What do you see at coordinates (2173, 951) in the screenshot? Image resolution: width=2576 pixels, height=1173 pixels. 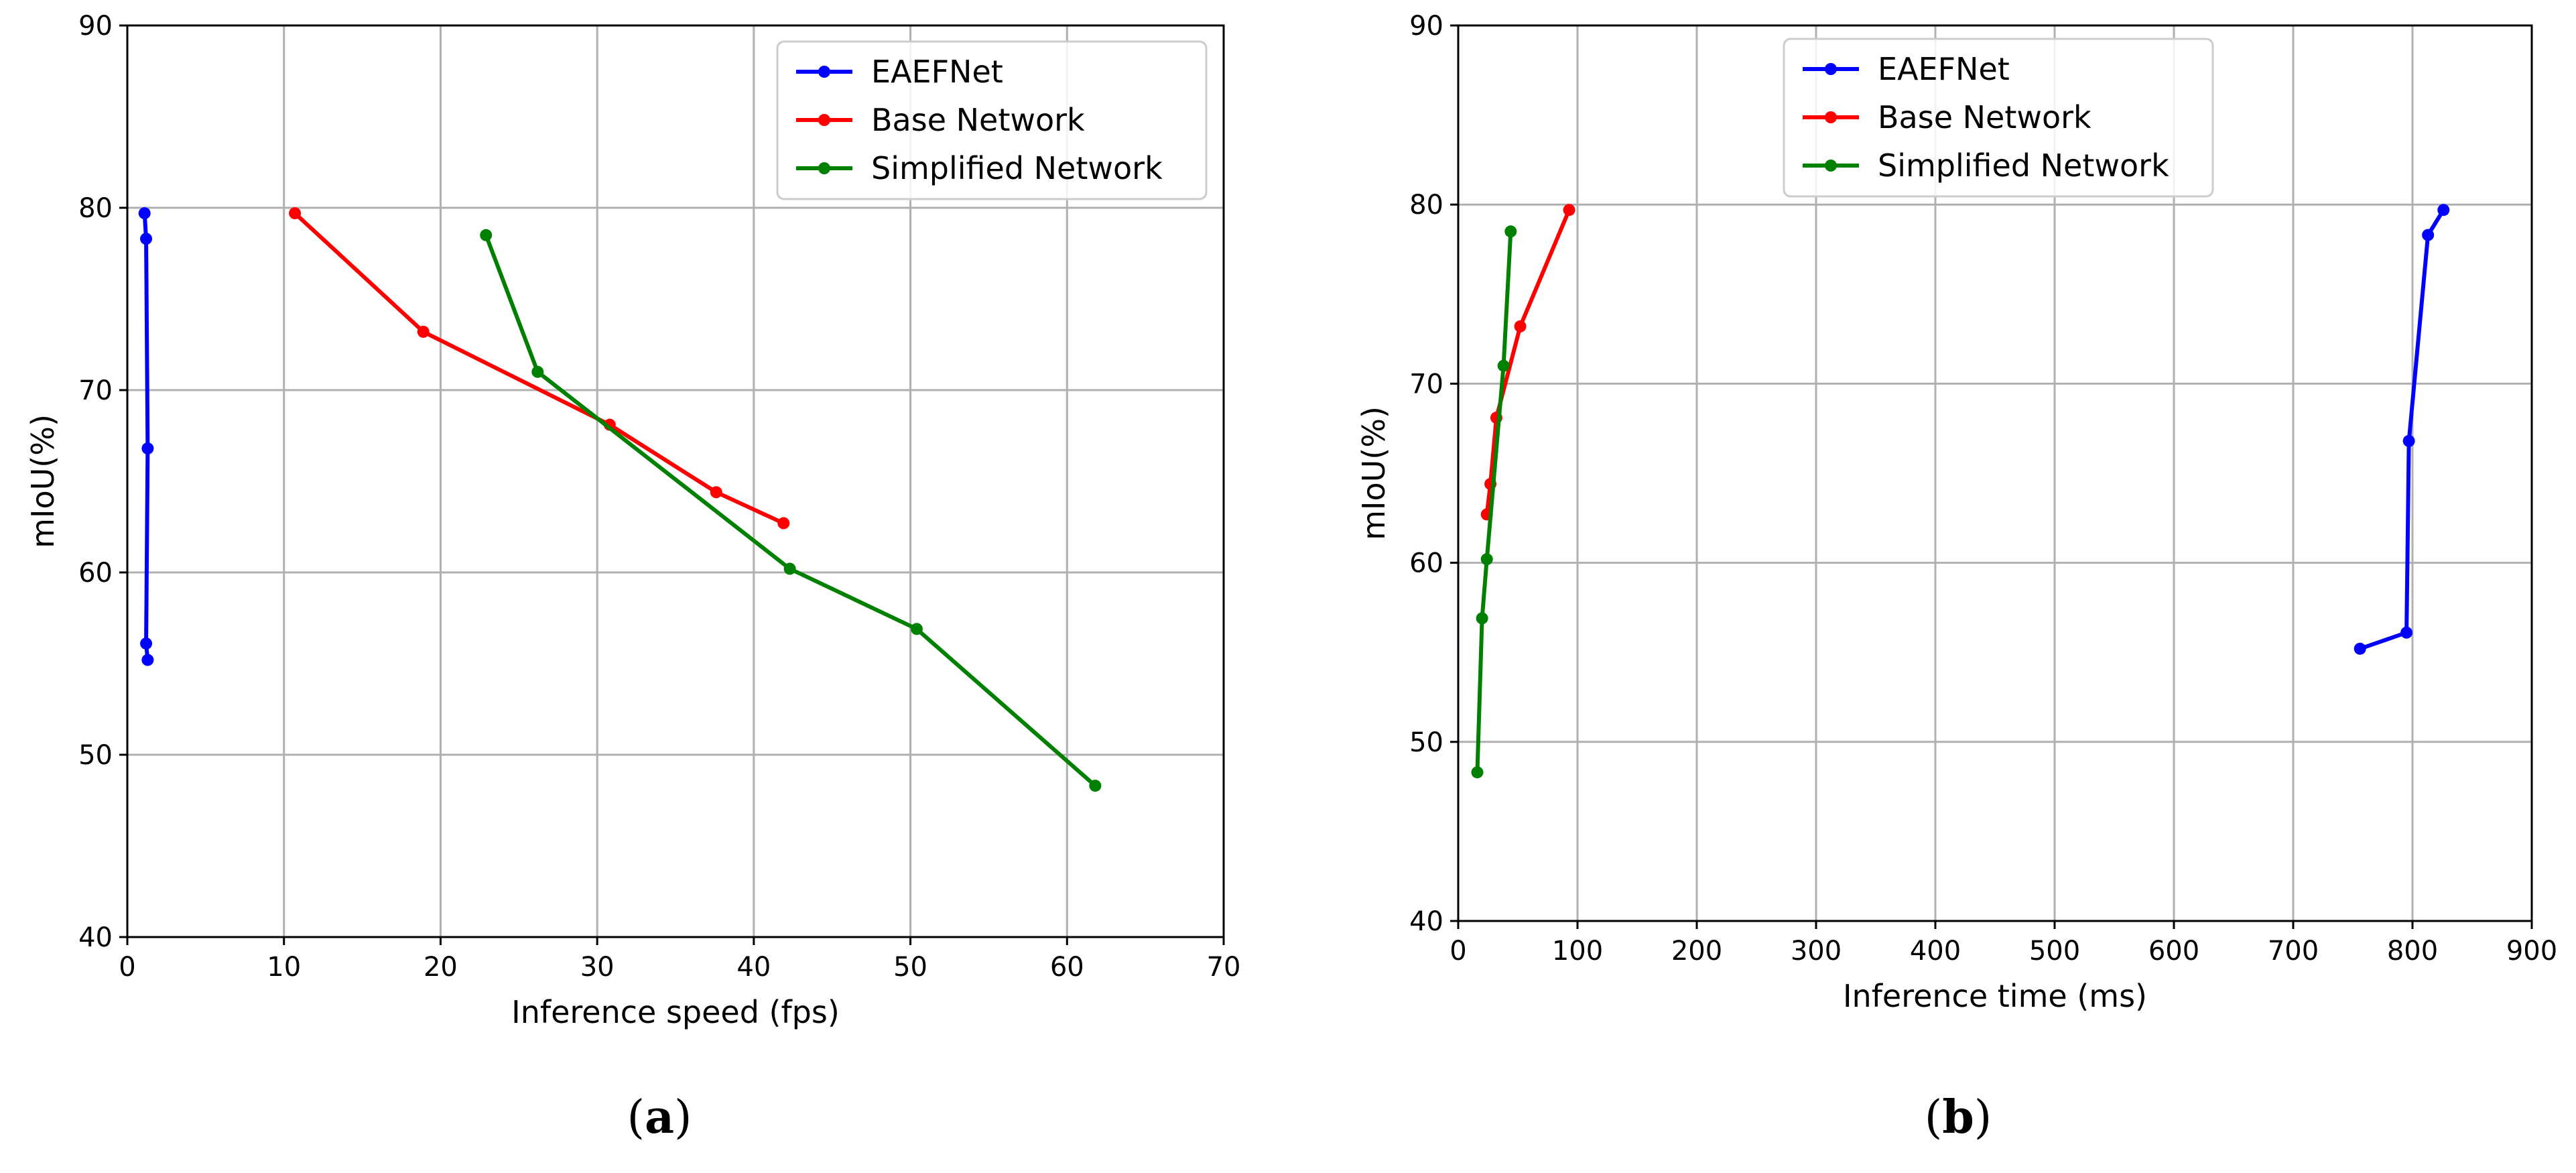 I see `x-tick-label: 600` at bounding box center [2173, 951].